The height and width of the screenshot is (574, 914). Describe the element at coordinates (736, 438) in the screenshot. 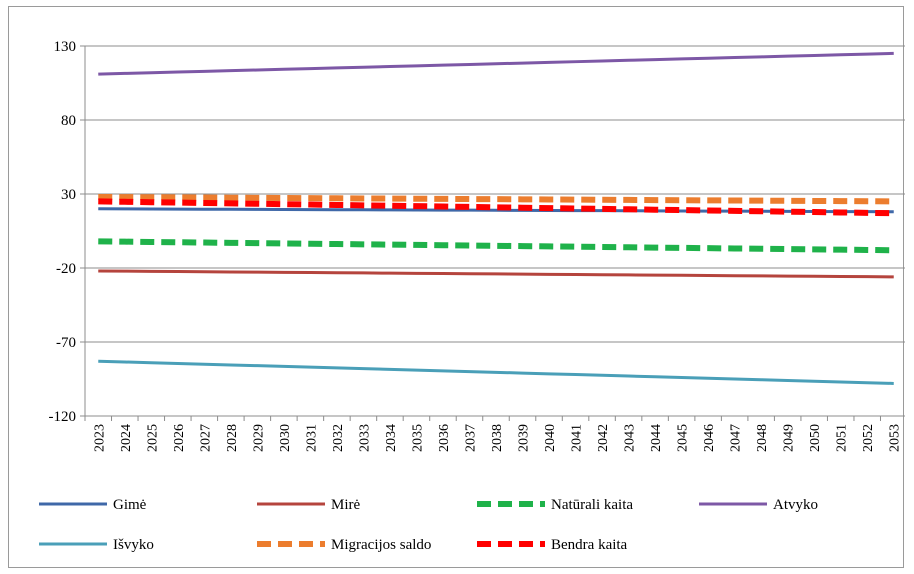

I see `x-tick-label: 2047` at that location.